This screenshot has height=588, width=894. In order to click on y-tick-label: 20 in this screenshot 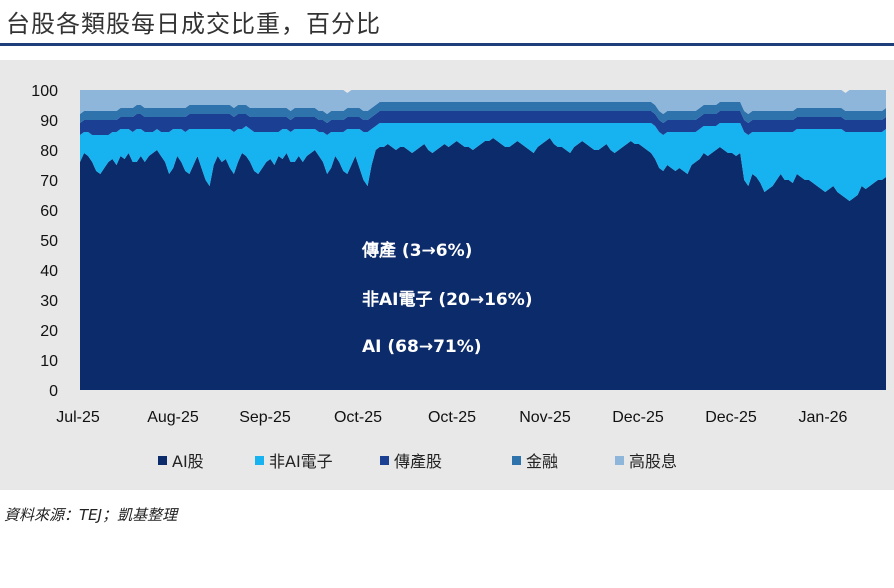, I will do `click(49, 331)`.